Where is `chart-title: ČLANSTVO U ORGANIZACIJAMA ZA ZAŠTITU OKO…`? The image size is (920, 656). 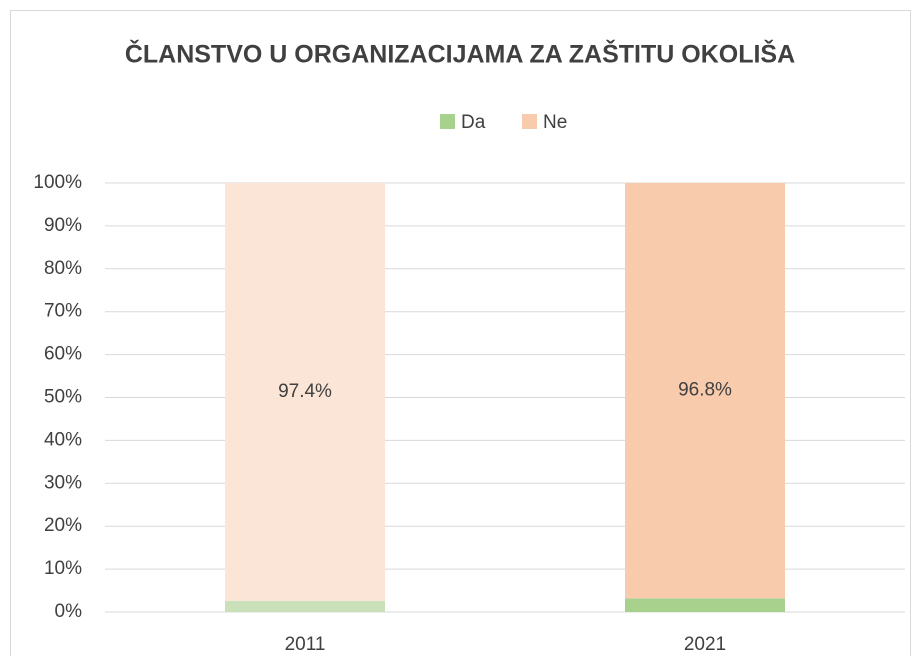
chart-title: ČLANSTVO U ORGANIZACIJAMA ZA ZAŠTITU OKO… is located at coordinates (460, 54).